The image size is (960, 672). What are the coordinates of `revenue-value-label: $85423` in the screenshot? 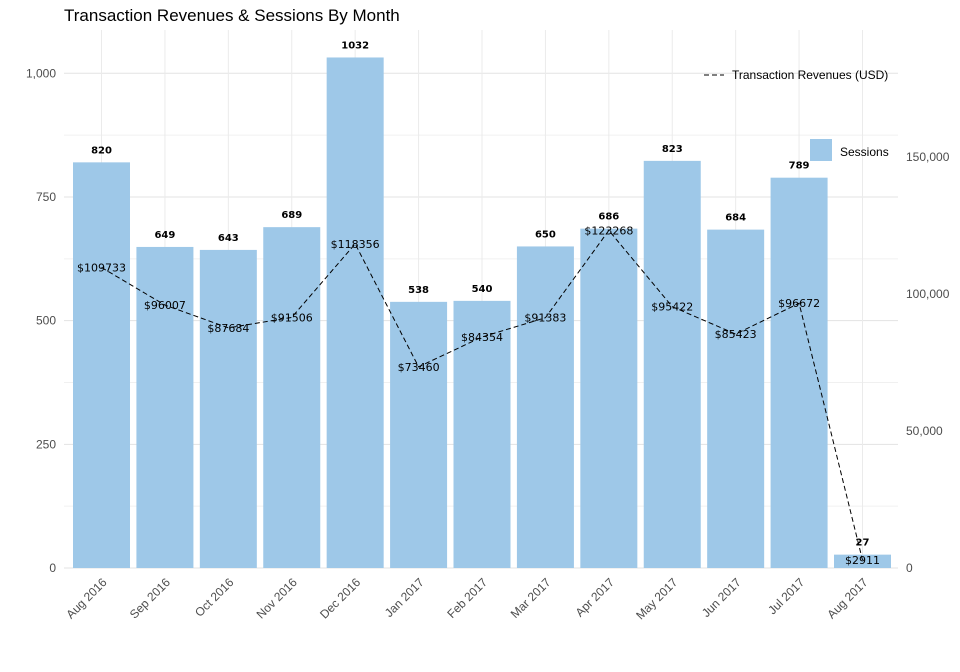 It's located at (736, 334).